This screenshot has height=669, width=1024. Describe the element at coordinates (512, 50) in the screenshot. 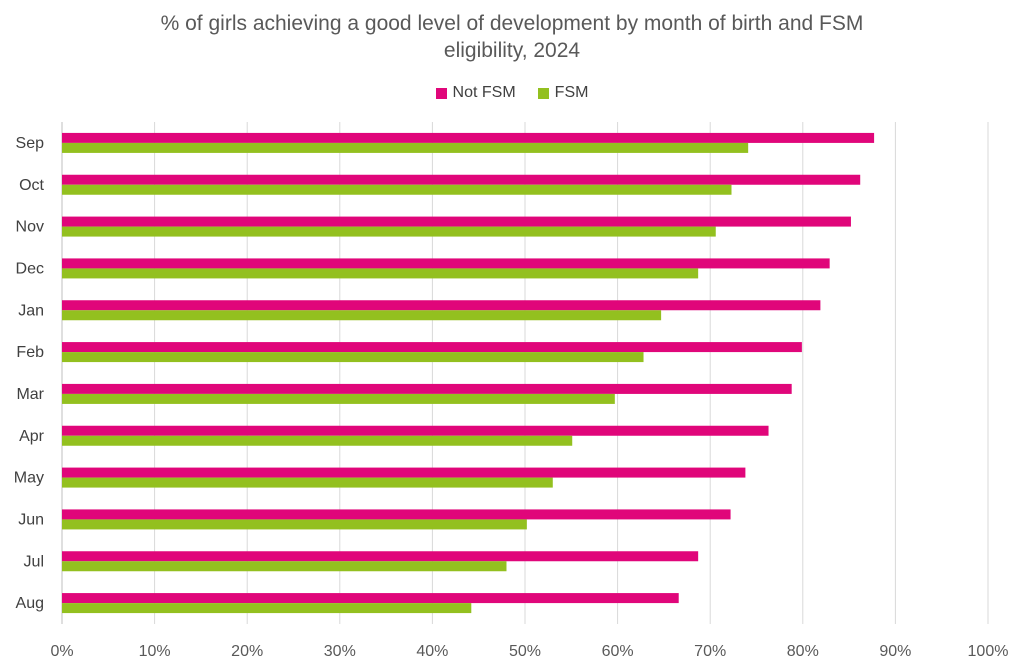

I see `chart-title-line-2: eligibility, 2024` at that location.